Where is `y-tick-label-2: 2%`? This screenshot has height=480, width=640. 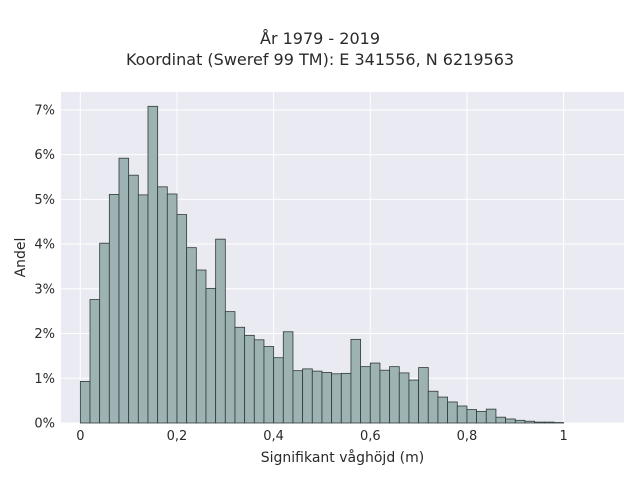
y-tick-label-2: 2% is located at coordinates (44, 334).